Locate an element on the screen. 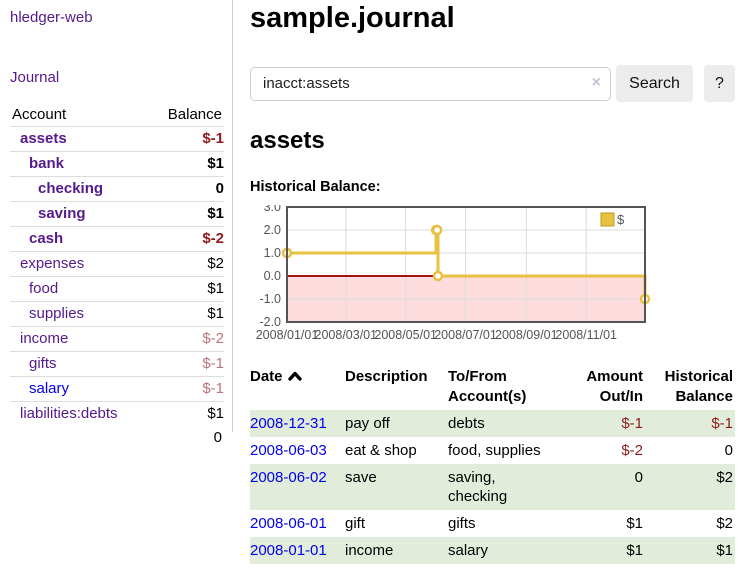  sort-ascending-icon is located at coordinates (294, 376).